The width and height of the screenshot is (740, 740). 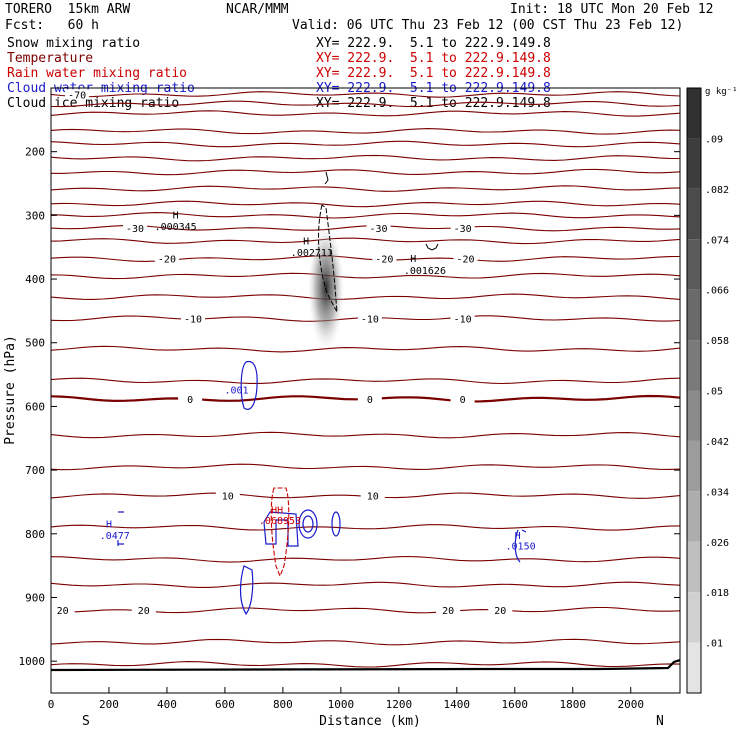 What do you see at coordinates (433, 58) in the screenshot?
I see `legend-temperature-xy: XY= 222.9. 5.1 to 222.9.149.8` at bounding box center [433, 58].